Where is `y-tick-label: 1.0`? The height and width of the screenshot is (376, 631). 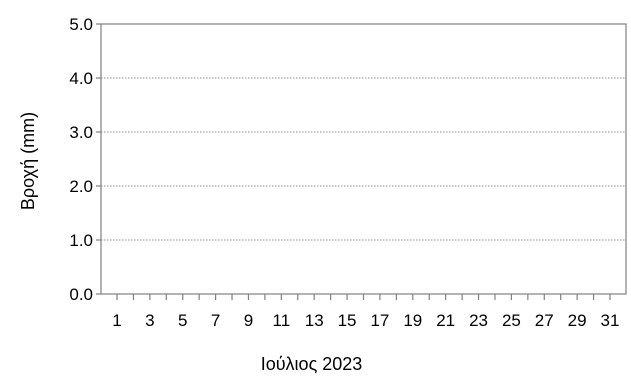 y-tick-label: 1.0 is located at coordinates (81, 240).